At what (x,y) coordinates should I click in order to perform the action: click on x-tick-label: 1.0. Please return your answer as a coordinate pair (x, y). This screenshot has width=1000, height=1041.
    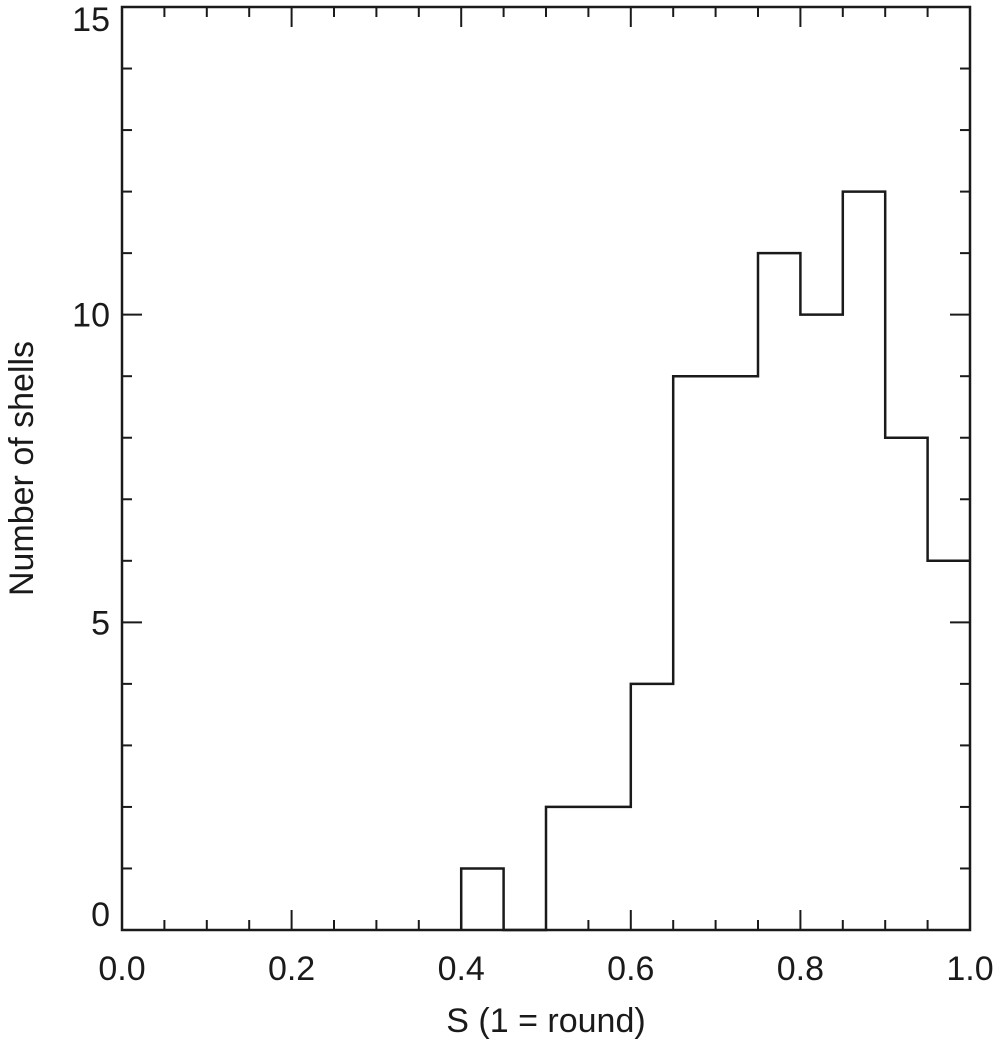
    Looking at the image, I should click on (969, 969).